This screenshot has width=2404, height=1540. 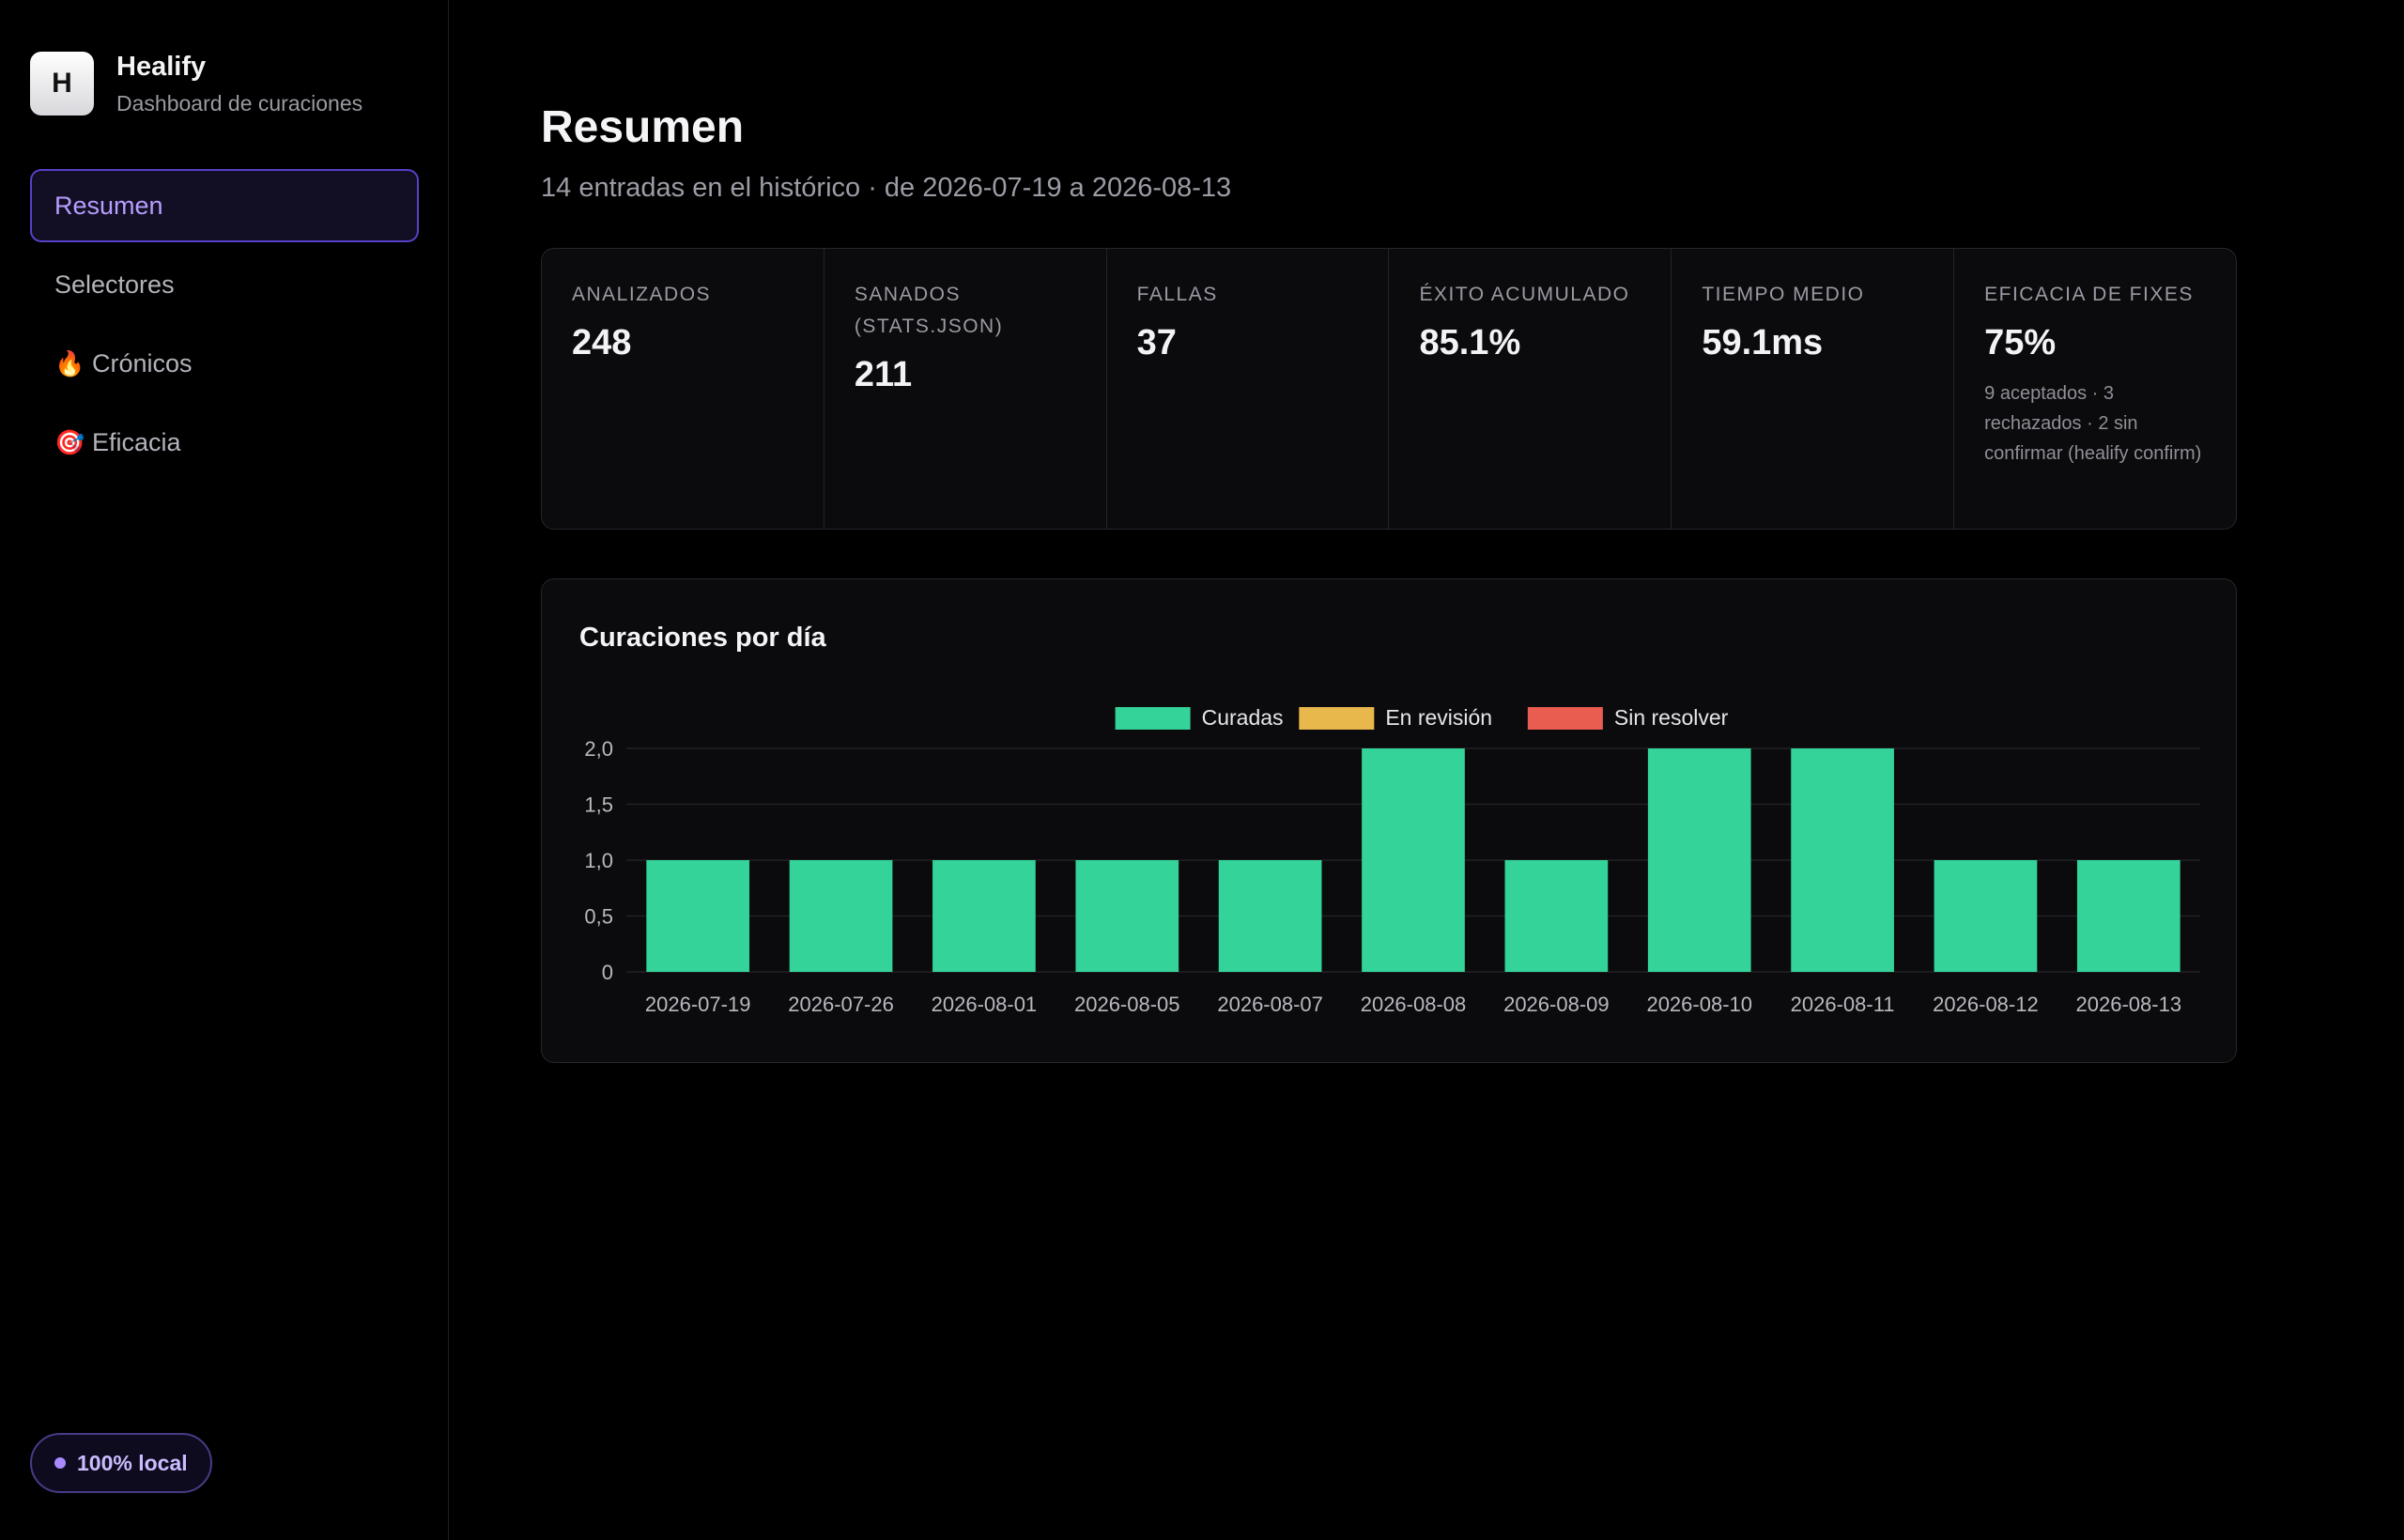 What do you see at coordinates (702, 638) in the screenshot?
I see `chart-title: Curaciones por día` at bounding box center [702, 638].